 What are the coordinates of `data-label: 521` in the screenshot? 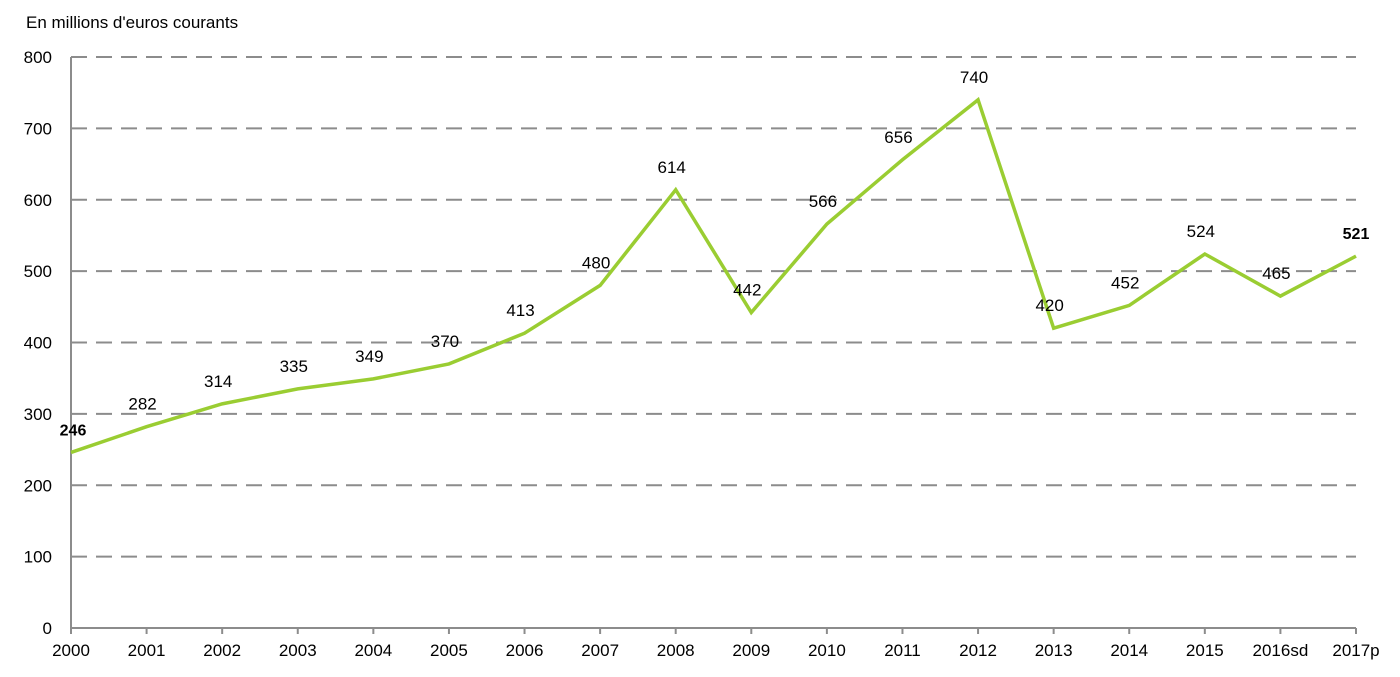 It's located at (1356, 234).